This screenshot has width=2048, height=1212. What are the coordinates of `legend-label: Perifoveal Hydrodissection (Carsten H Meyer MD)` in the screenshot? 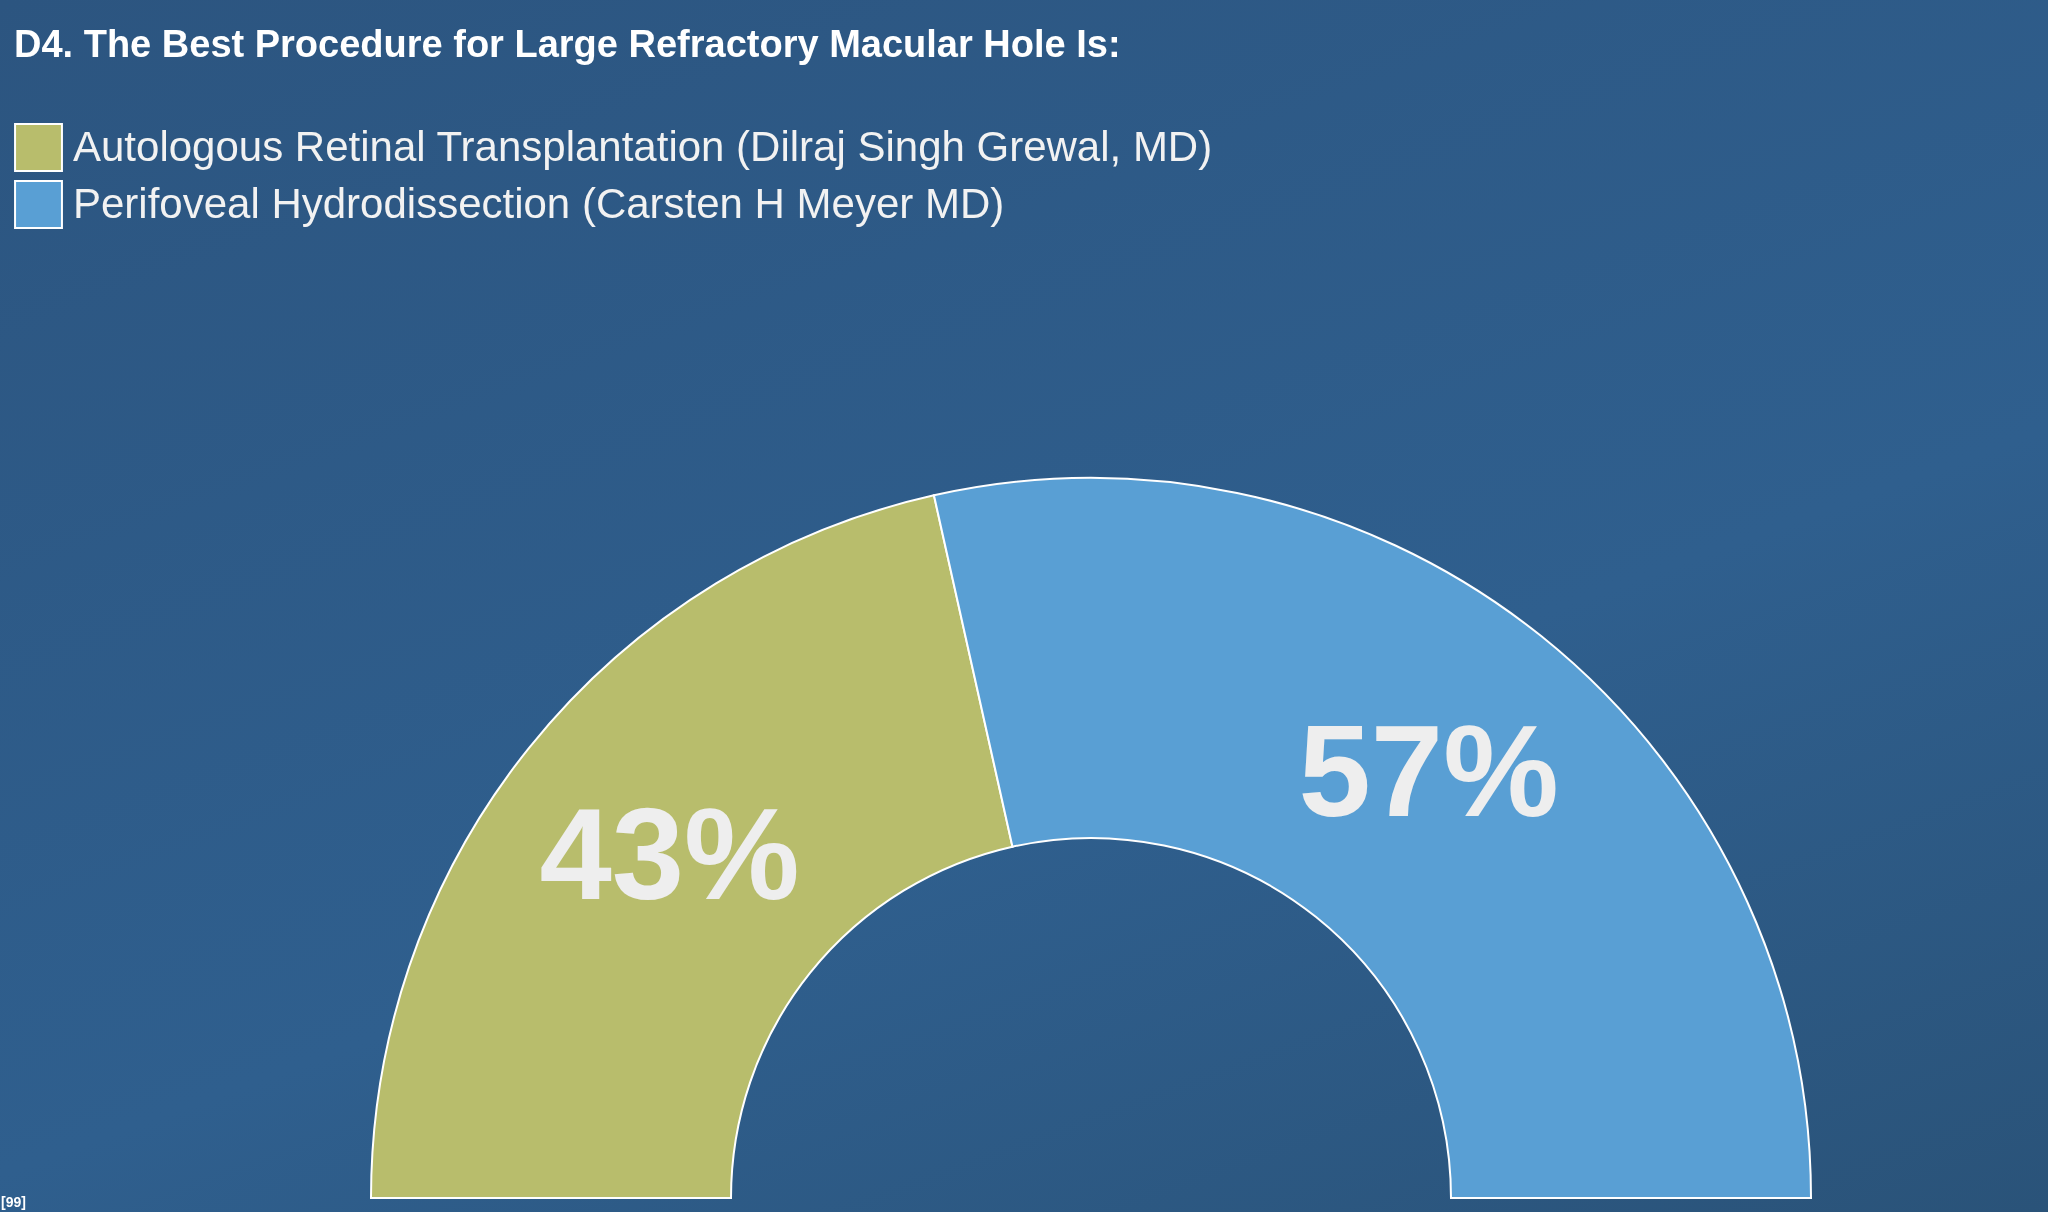 It's located at (539, 203).